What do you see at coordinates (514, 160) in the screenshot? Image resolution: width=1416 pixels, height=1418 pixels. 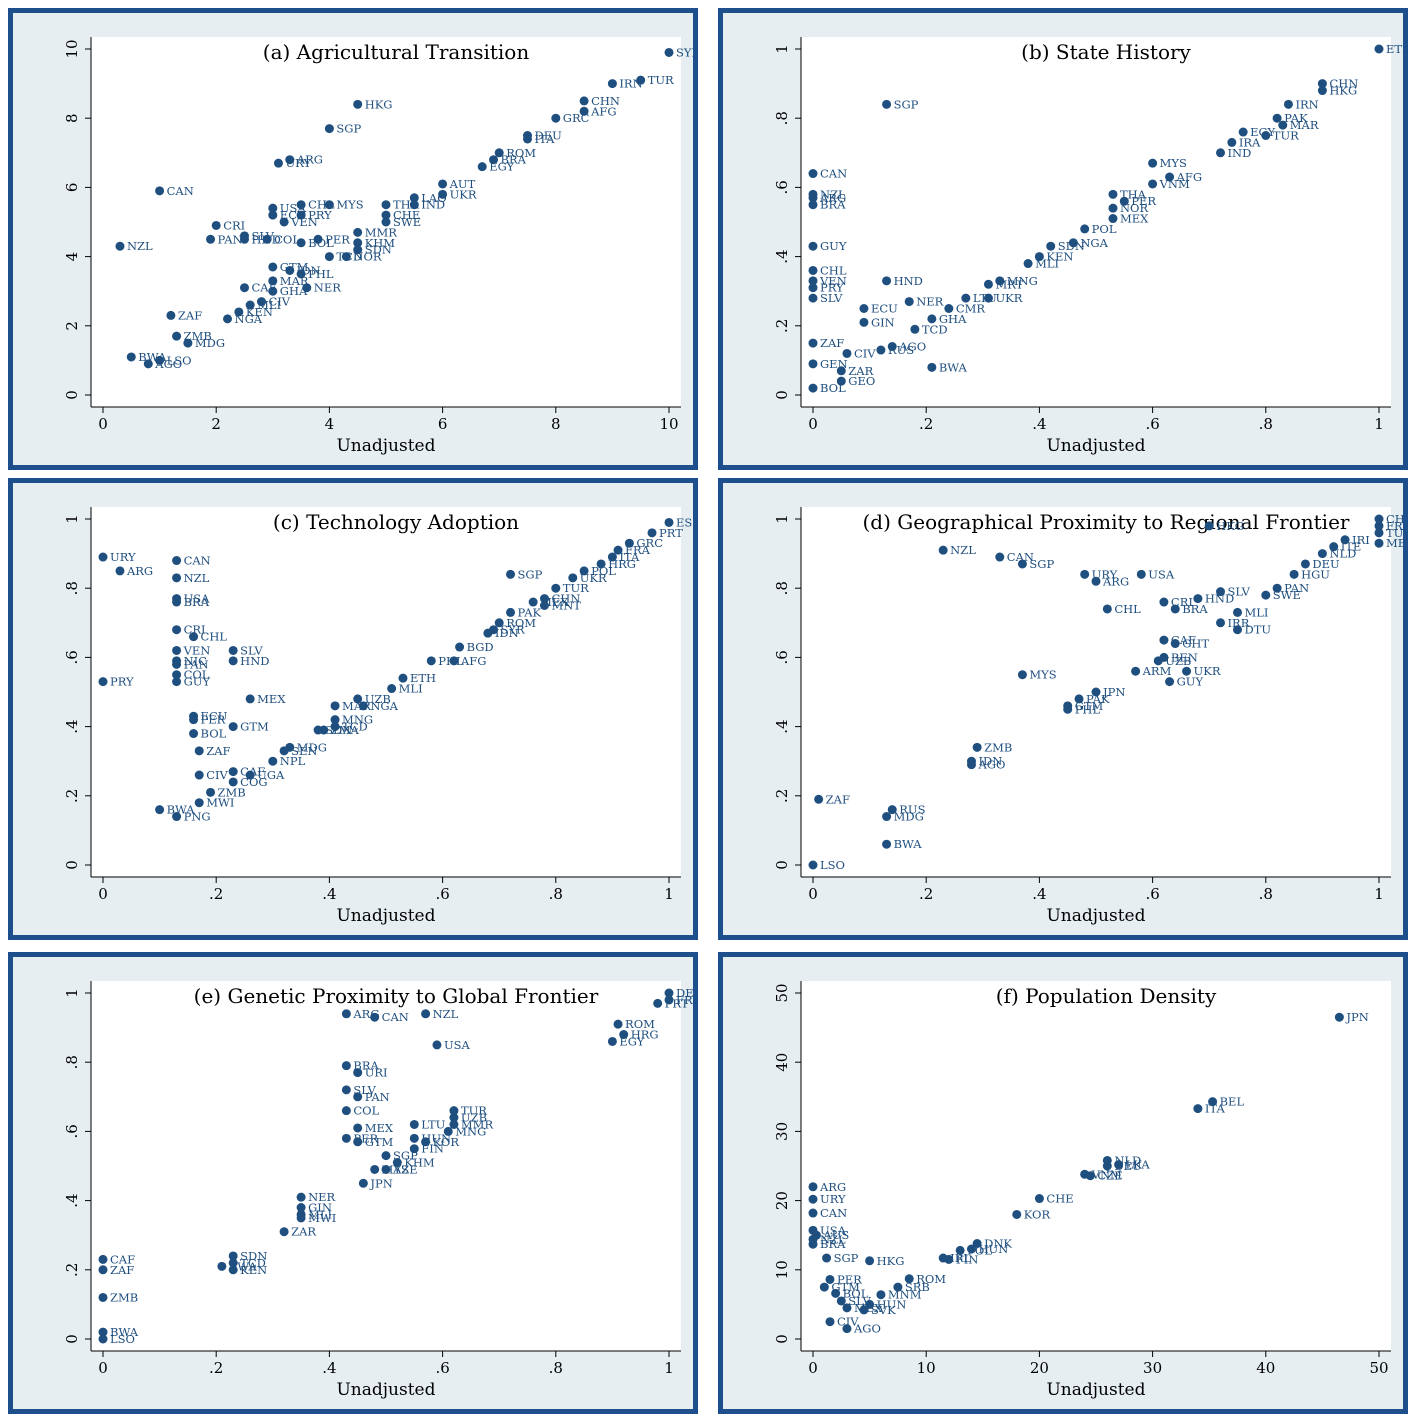 I see `point-label: BRA` at bounding box center [514, 160].